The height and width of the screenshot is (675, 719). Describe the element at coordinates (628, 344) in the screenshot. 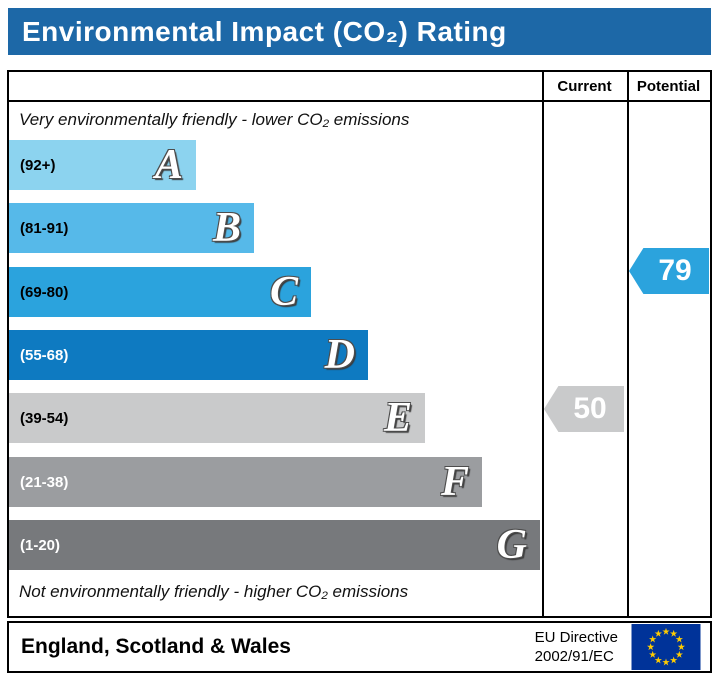

I see `potential-column-divider` at that location.